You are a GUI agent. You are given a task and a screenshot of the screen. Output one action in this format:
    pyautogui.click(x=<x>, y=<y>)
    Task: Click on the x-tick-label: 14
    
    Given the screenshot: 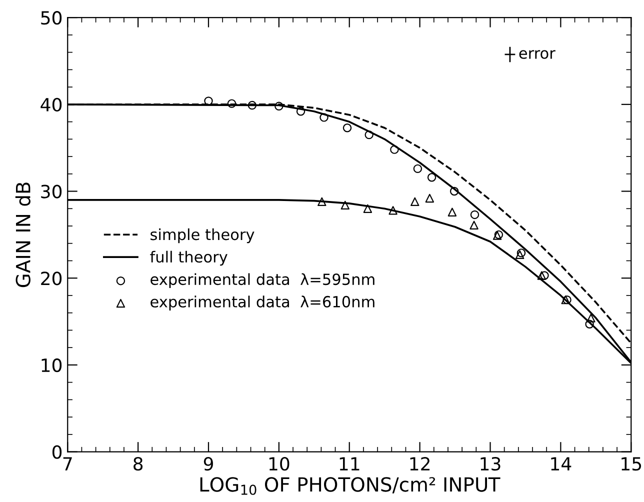 What is the action you would take?
    pyautogui.click(x=561, y=463)
    